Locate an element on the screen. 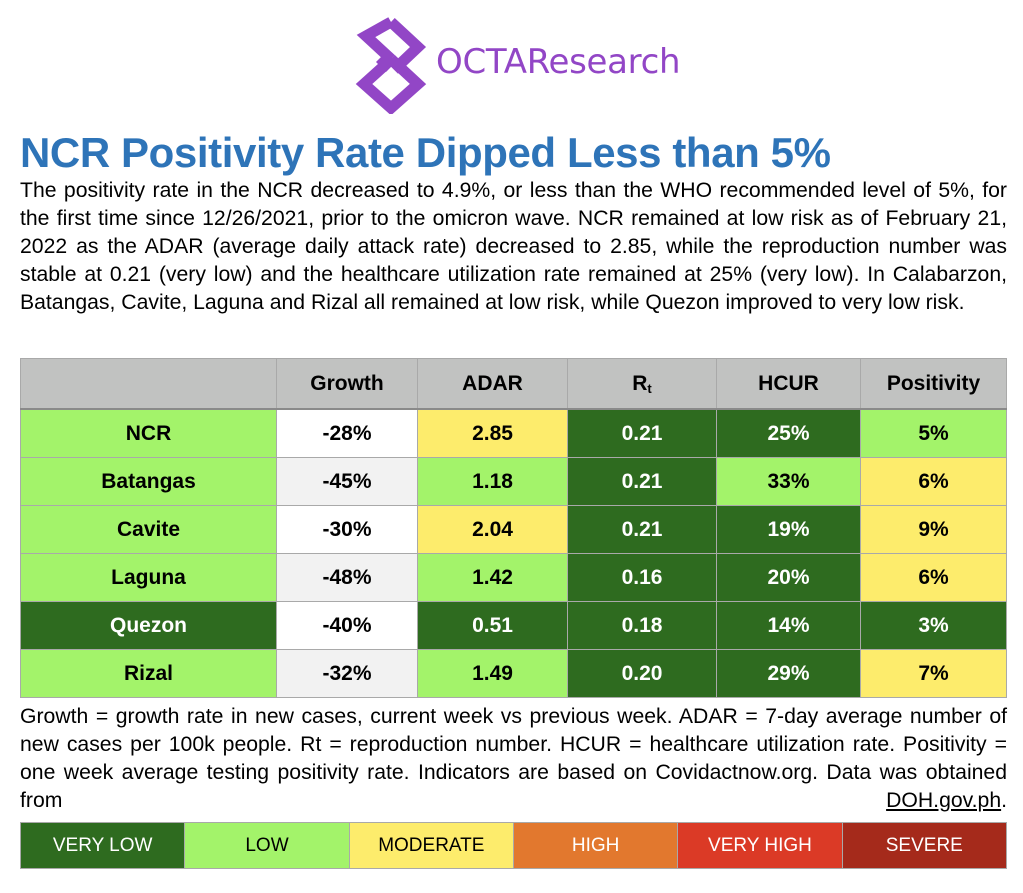 This screenshot has width=1023, height=893. cell-growth: -48% is located at coordinates (347, 577).